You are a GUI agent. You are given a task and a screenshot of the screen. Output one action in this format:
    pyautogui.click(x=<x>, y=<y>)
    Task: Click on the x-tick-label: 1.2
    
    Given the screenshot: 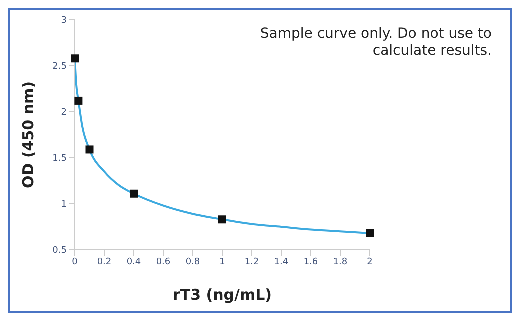 What is the action you would take?
    pyautogui.click(x=252, y=262)
    